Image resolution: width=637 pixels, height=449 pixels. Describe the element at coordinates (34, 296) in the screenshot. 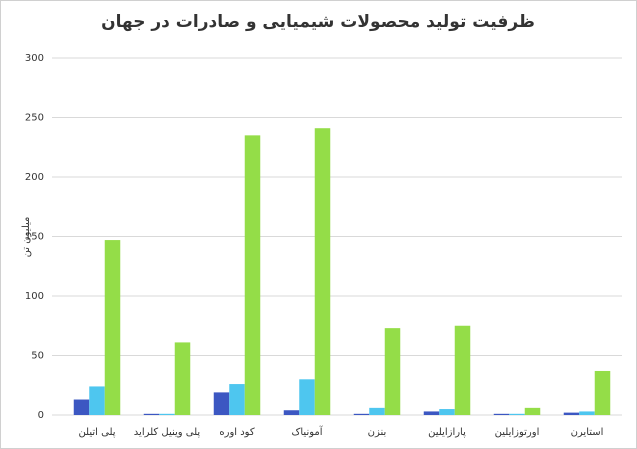

I see `y-tick-label: 100` at that location.